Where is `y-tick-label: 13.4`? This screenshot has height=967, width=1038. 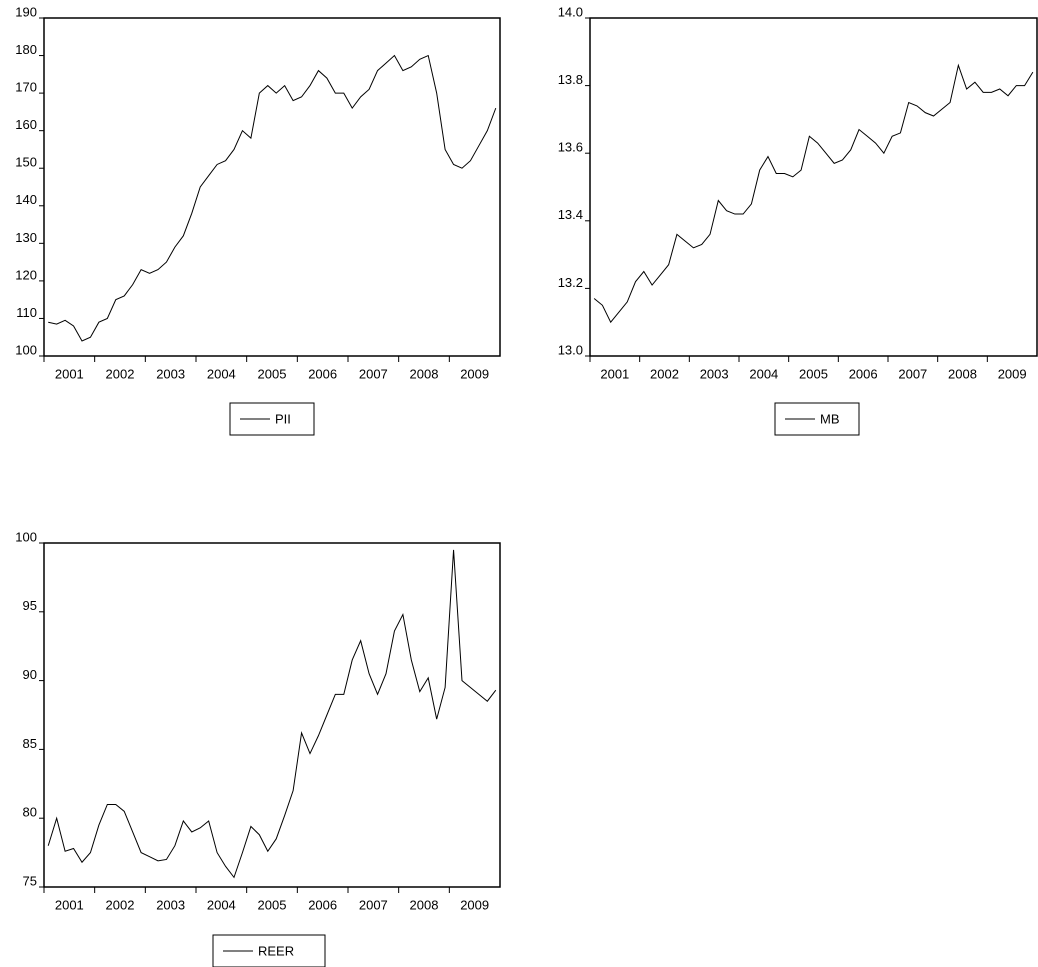 y-tick-label: 13.4 is located at coordinates (570, 214).